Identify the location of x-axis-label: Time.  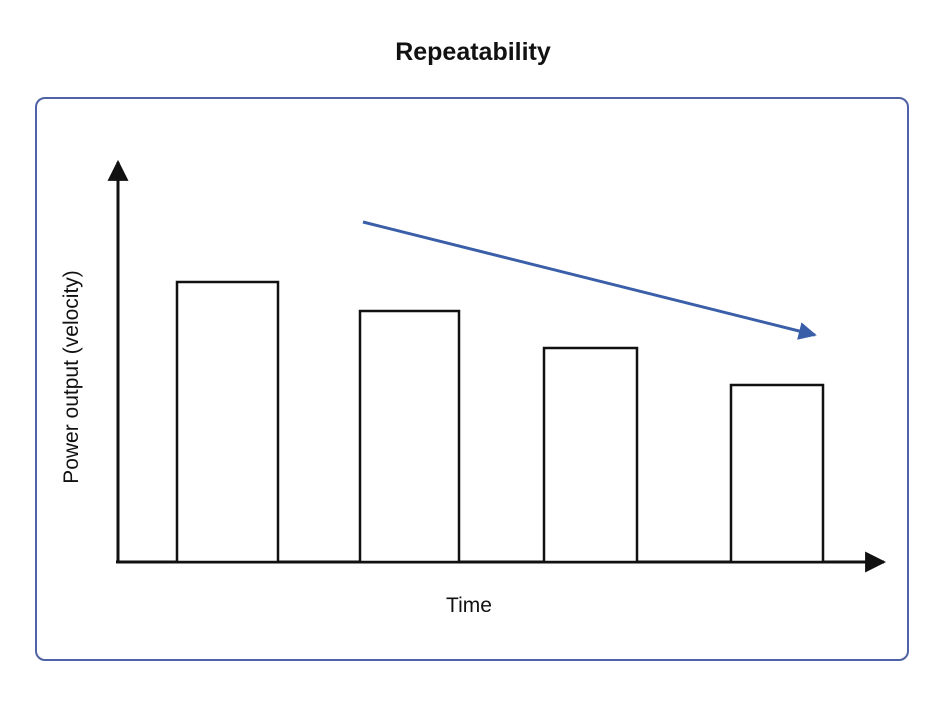
(469, 605).